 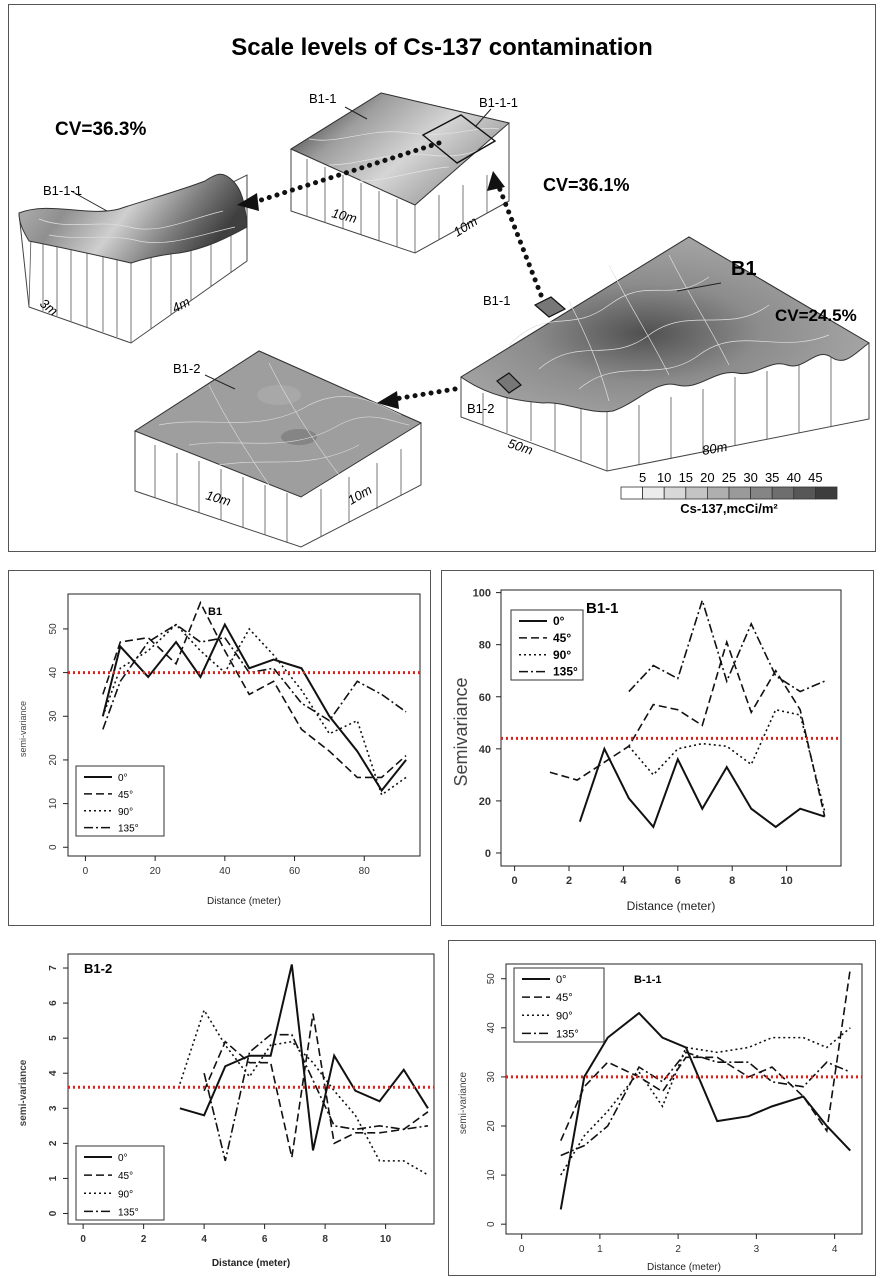 What do you see at coordinates (53, 1038) in the screenshot?
I see `y-tick-label: 5` at bounding box center [53, 1038].